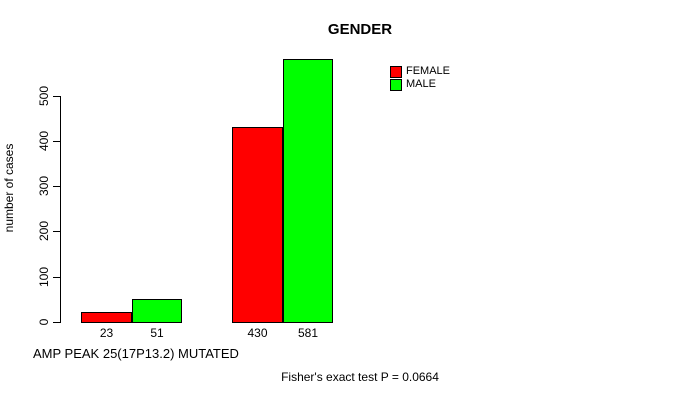 Image resolution: width=690 pixels, height=400 pixels. What do you see at coordinates (136, 353) in the screenshot?
I see `x-axis-group-label: AMP PEAK 25(17P13.2) MUTATED` at bounding box center [136, 353].